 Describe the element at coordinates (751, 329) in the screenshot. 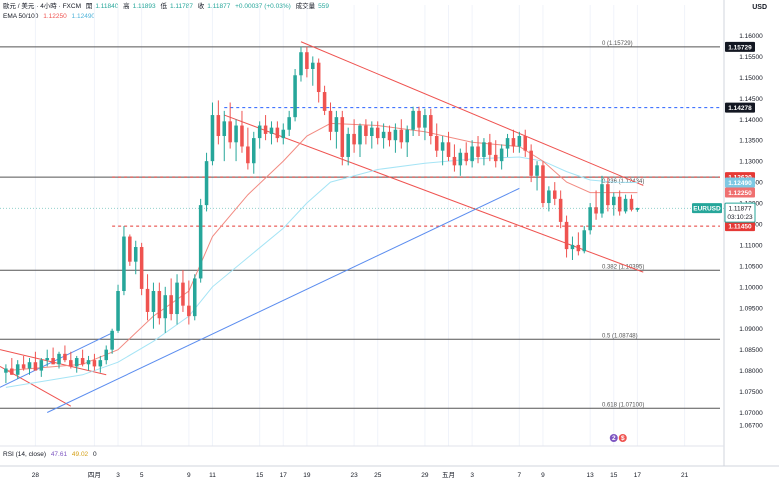

I see `y-tick-label: 1.09000` at that location.